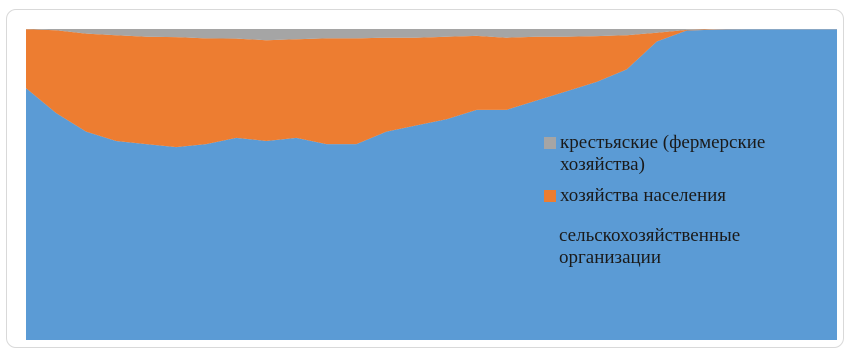 The width and height of the screenshot is (852, 355). I want to click on legend-item-farms: крестьяские (фермерские хозяйства), so click(674, 154).